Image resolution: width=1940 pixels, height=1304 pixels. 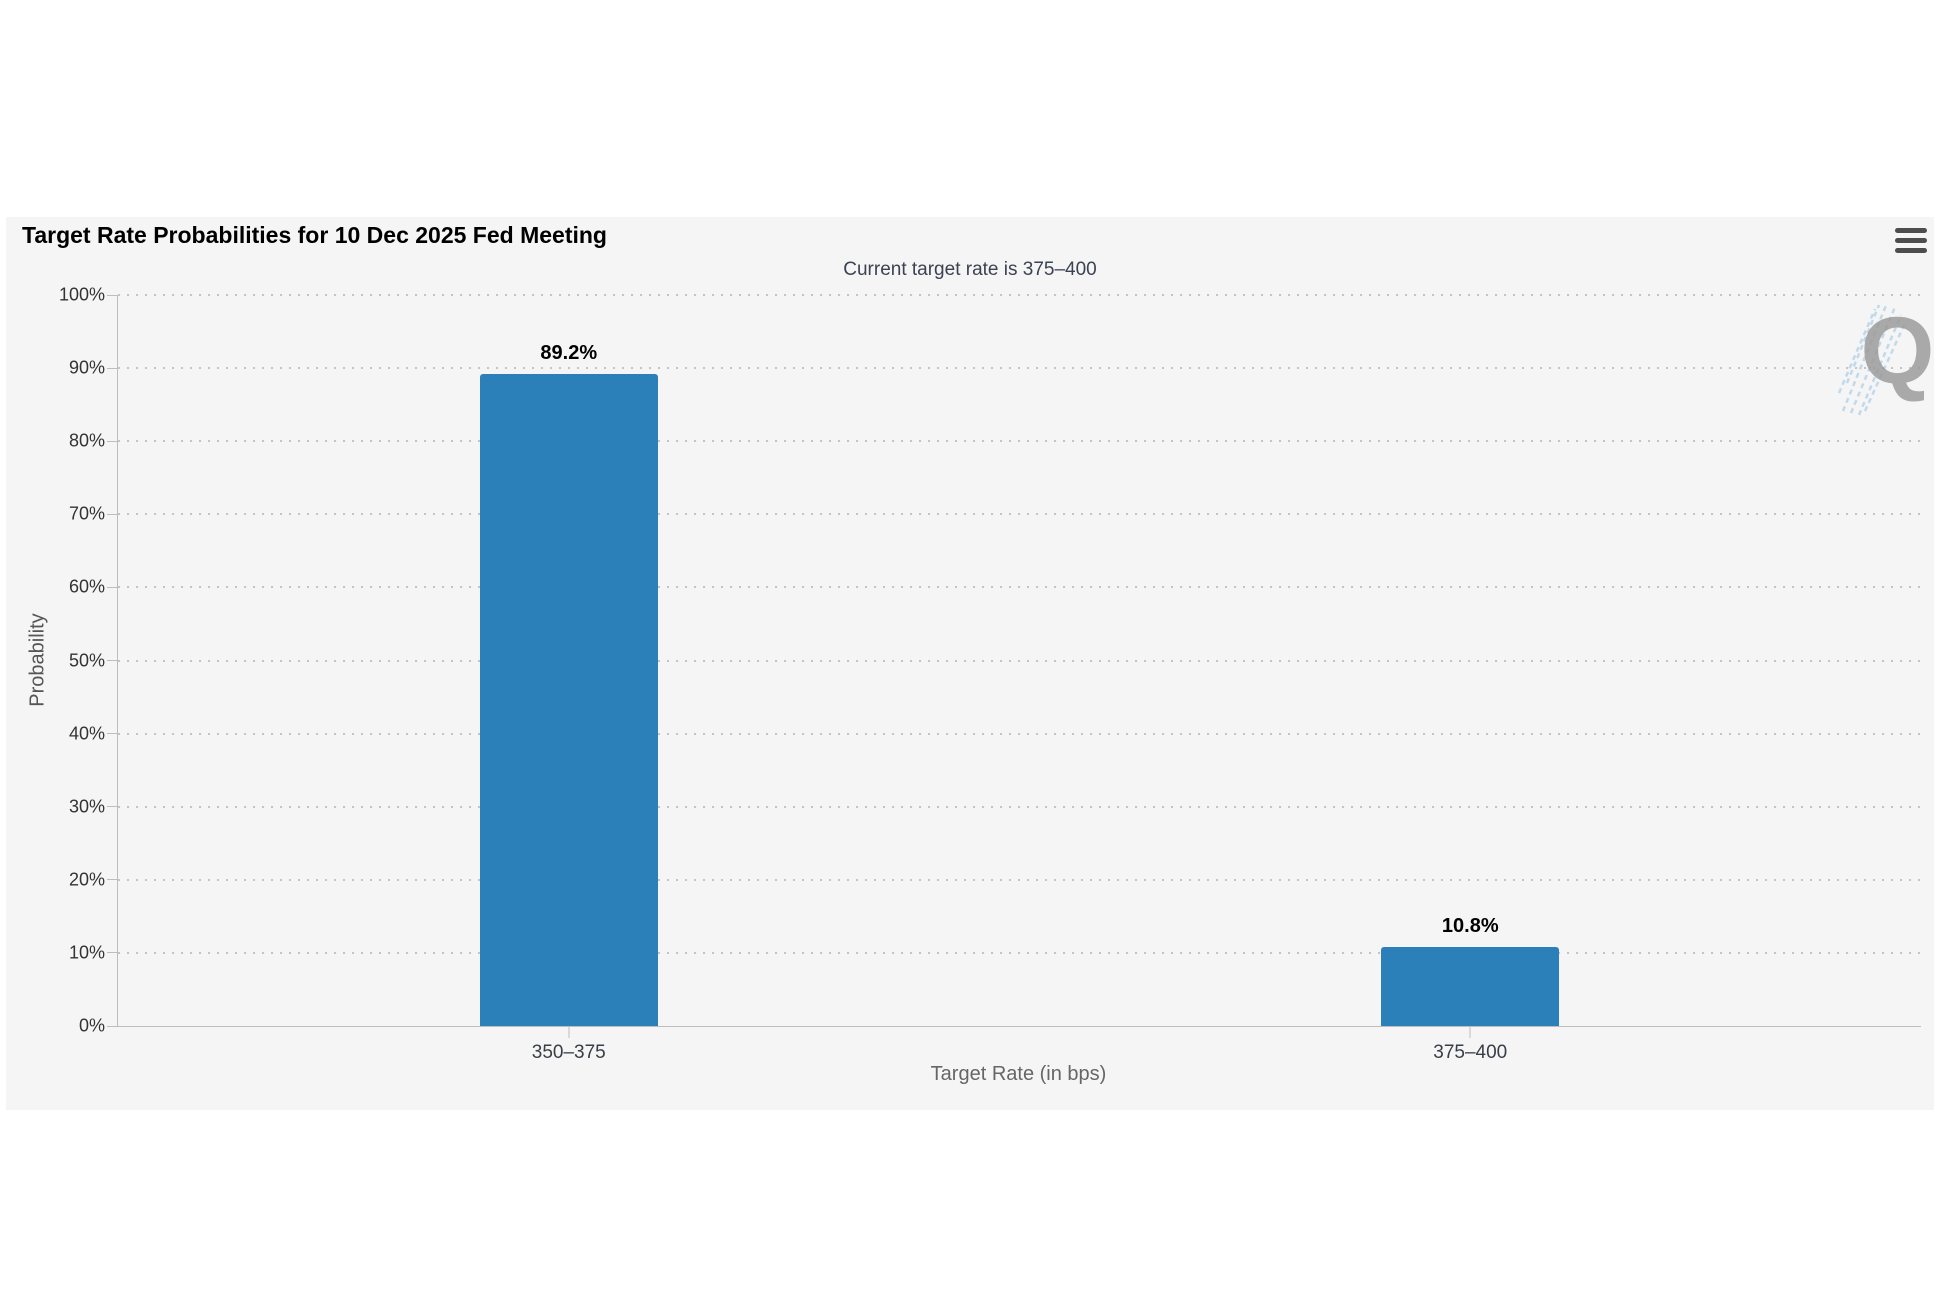 What do you see at coordinates (568, 1052) in the screenshot?
I see `x-category-label: 350–375` at bounding box center [568, 1052].